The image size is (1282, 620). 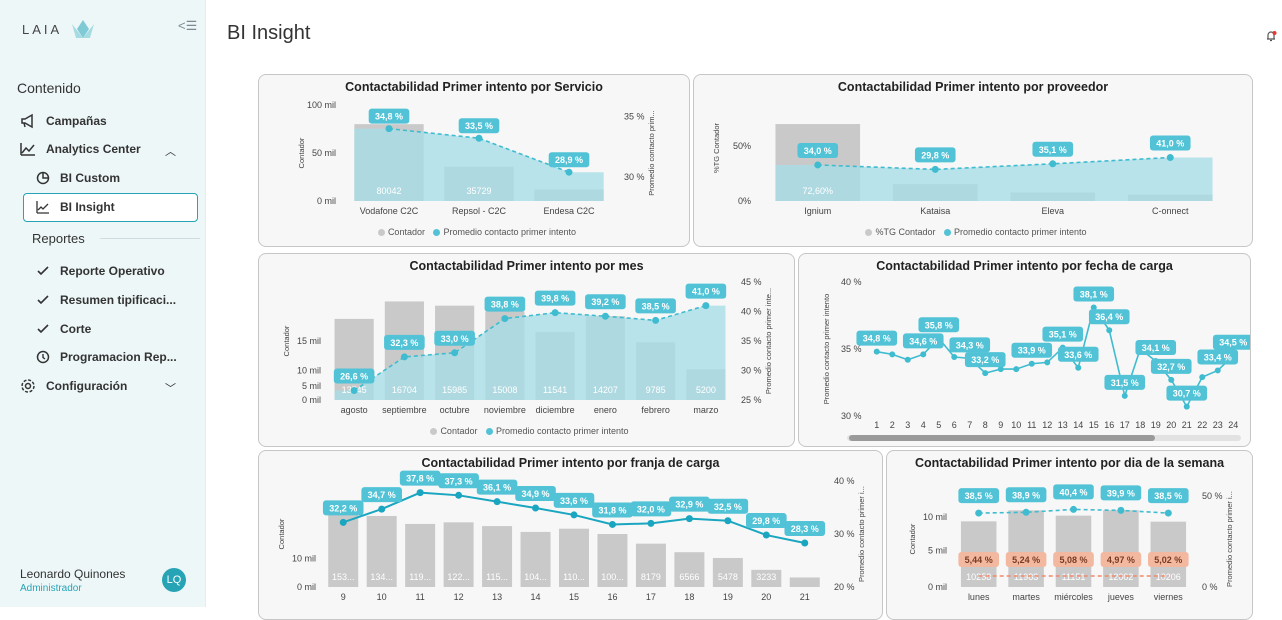 What do you see at coordinates (605, 390) in the screenshot?
I see `bar-value-label: 14207` at bounding box center [605, 390].